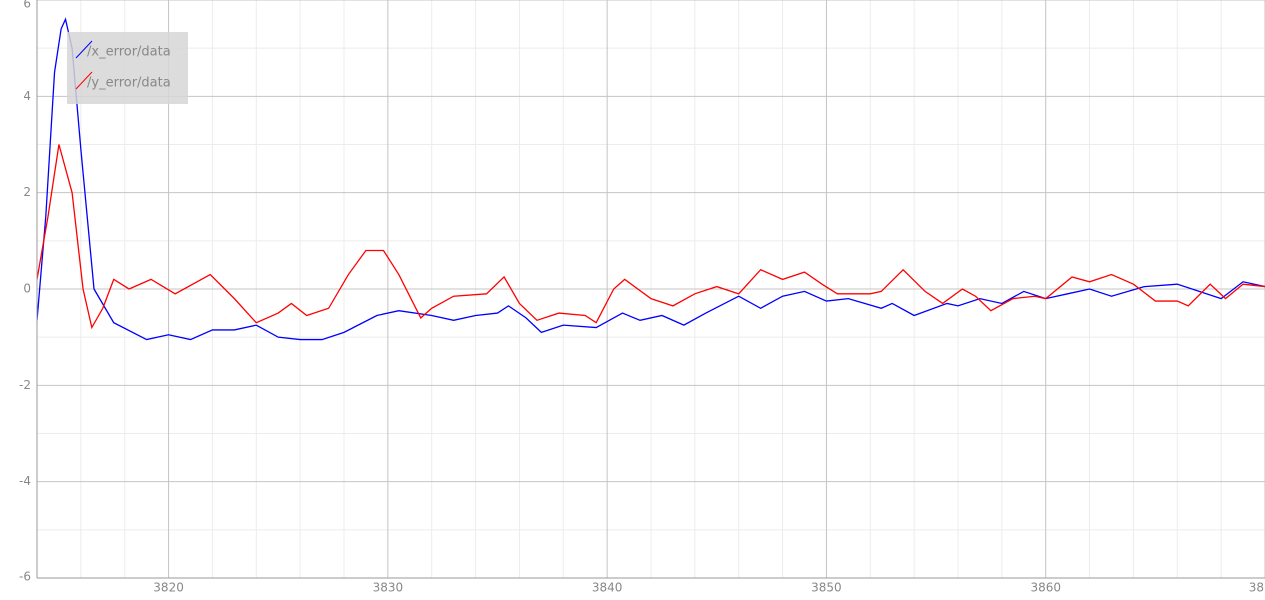 This screenshot has width=1265, height=600. I want to click on legend-label: /y_error/data, so click(129, 83).